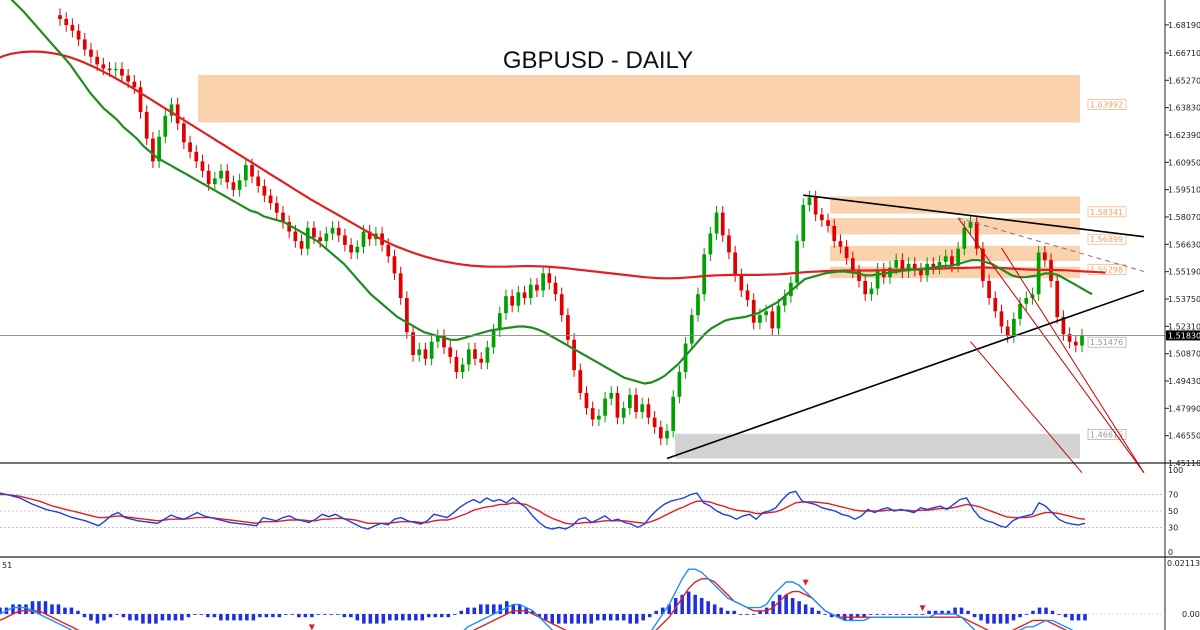  What do you see at coordinates (1184, 217) in the screenshot?
I see `price-tick-label: 1.58070` at bounding box center [1184, 217].